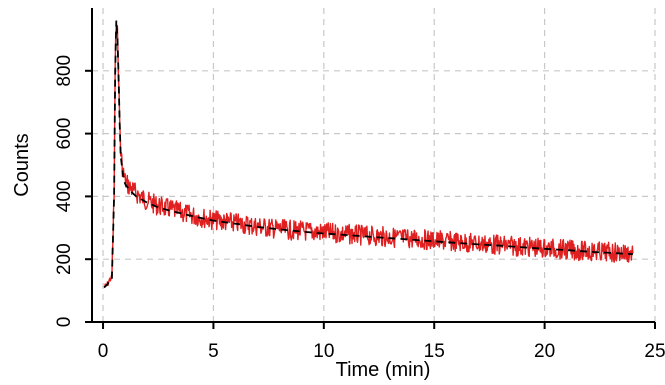  Describe the element at coordinates (64, 71) in the screenshot. I see `y-tick-label-800: 800` at that location.